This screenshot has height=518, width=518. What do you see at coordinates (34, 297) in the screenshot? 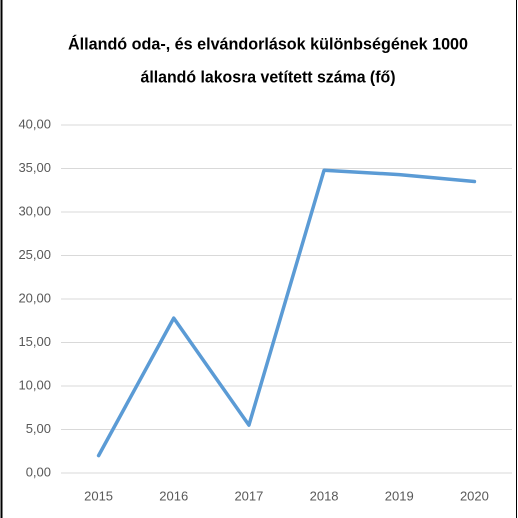
I see `y-tick-label: 20,00` at bounding box center [34, 297].